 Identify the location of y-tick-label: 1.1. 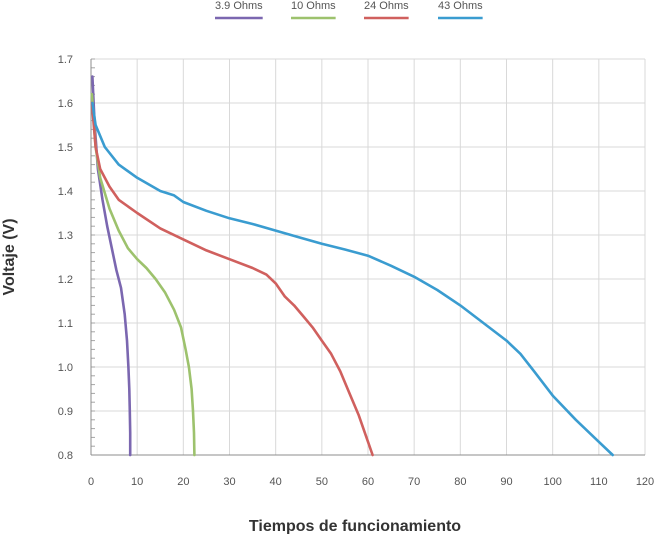
(65, 324).